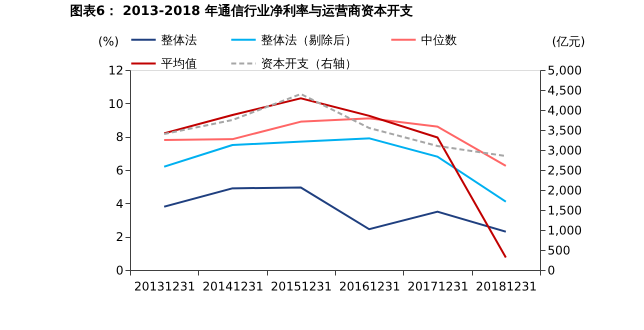 This screenshot has width=644, height=330. I want to click on legend-label: 平均值, so click(179, 63).